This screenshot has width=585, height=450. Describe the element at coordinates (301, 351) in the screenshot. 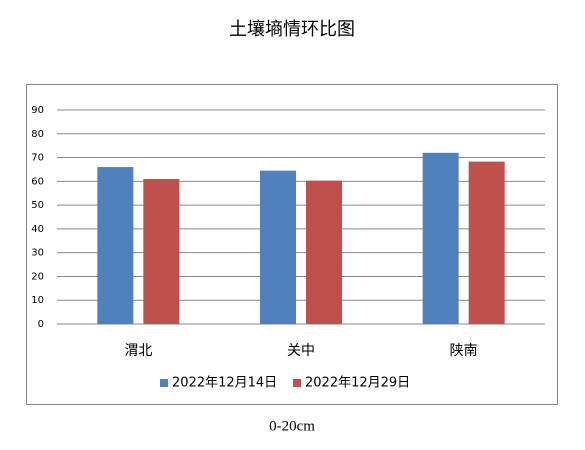

I see `x-tick-label: 关中` at that location.